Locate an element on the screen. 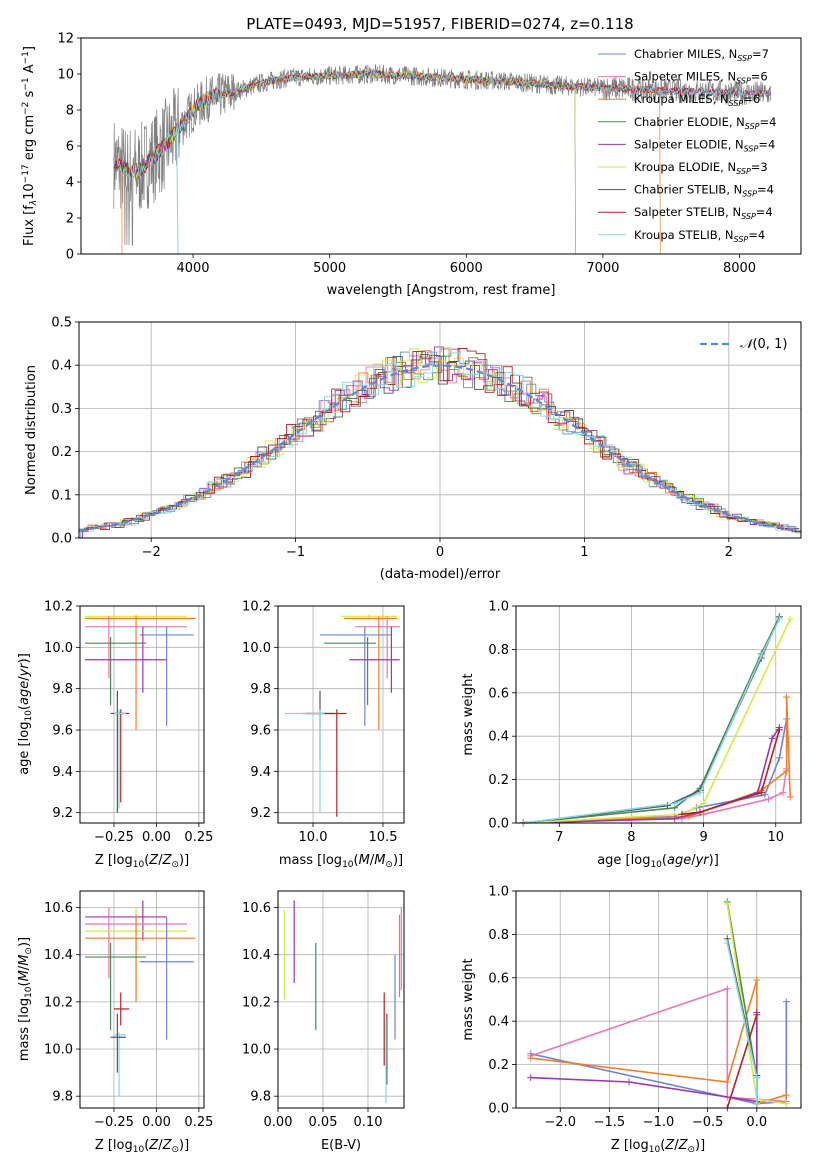 This screenshot has height=1170, width=819. residuals-ylabel: Normed distribution is located at coordinates (31, 430).